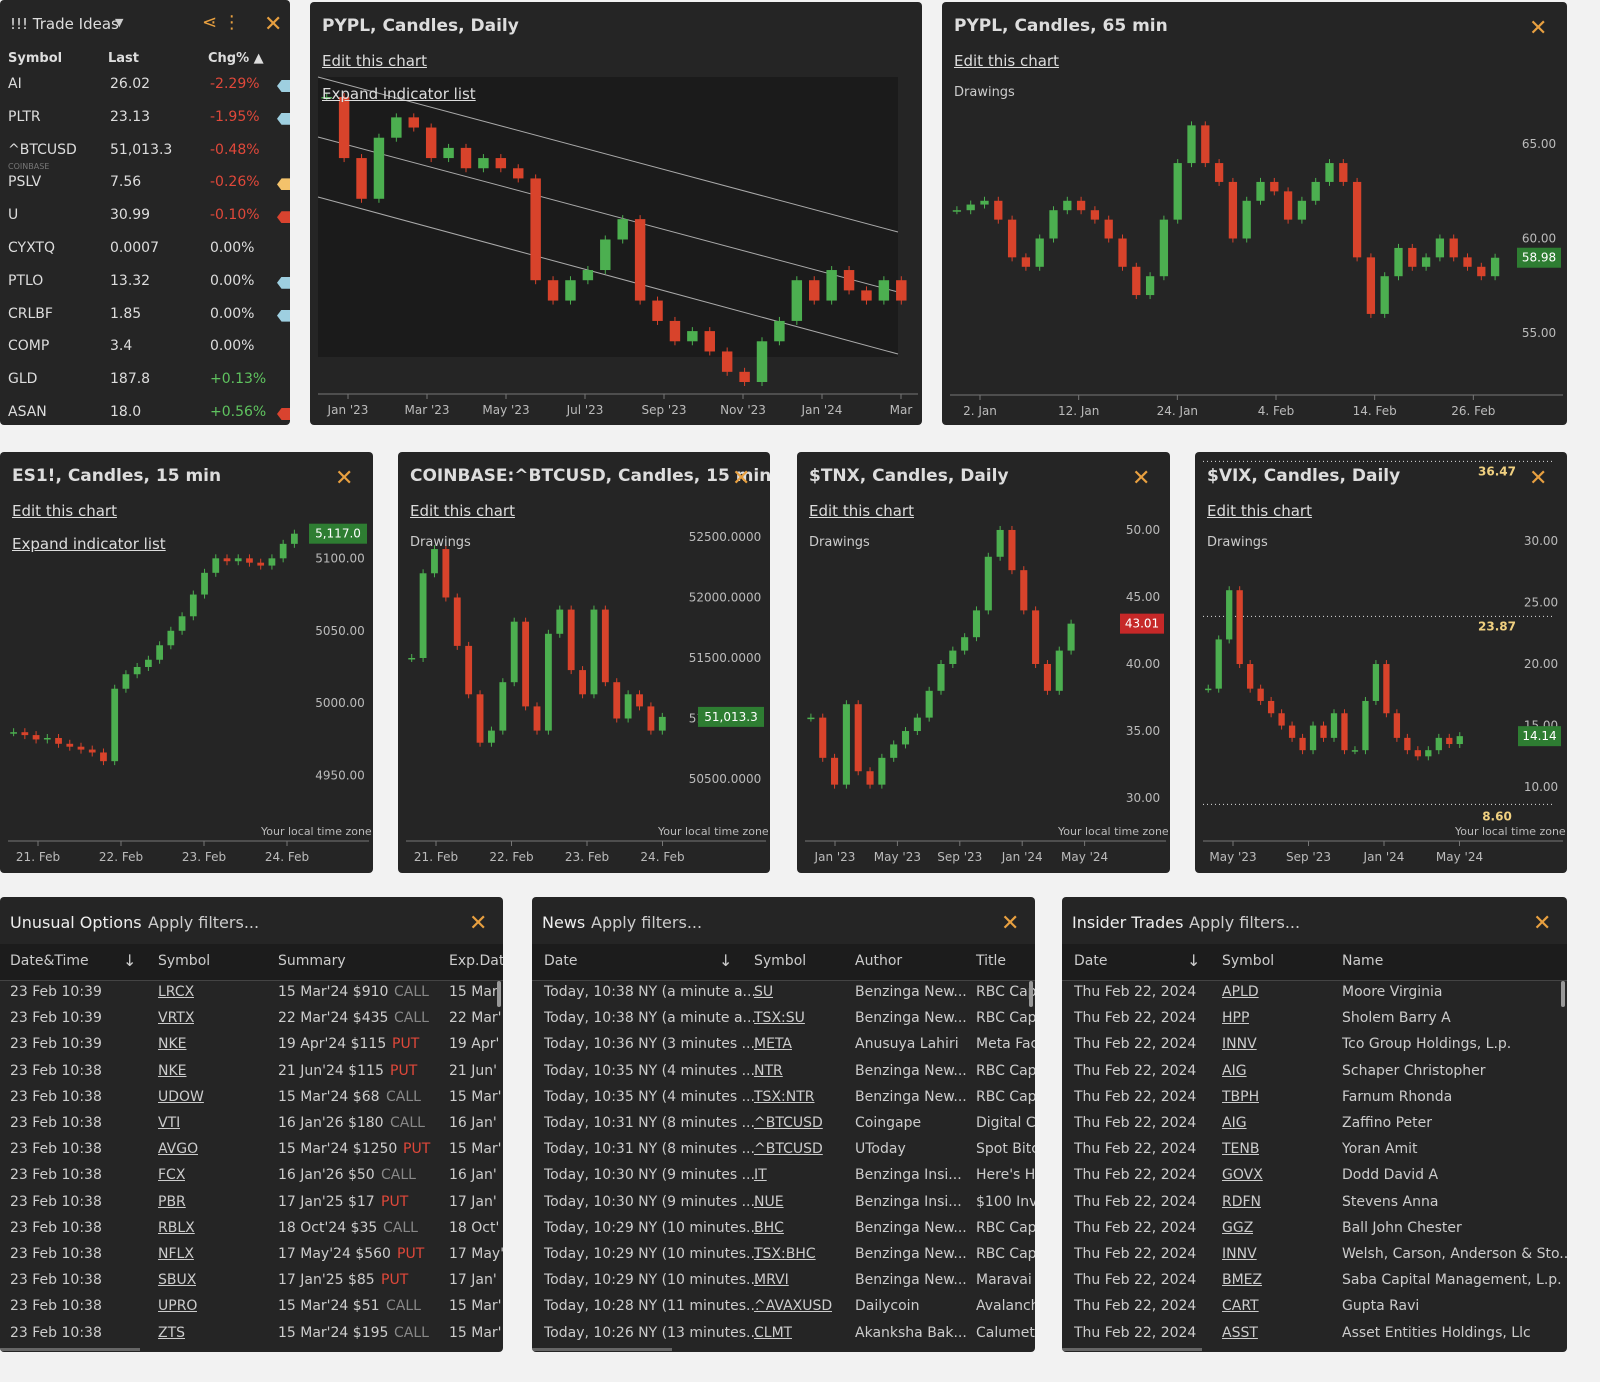 This screenshot has height=1382, width=1600. Describe the element at coordinates (1005, 1280) in the screenshot. I see `cell: Maravai I` at that location.